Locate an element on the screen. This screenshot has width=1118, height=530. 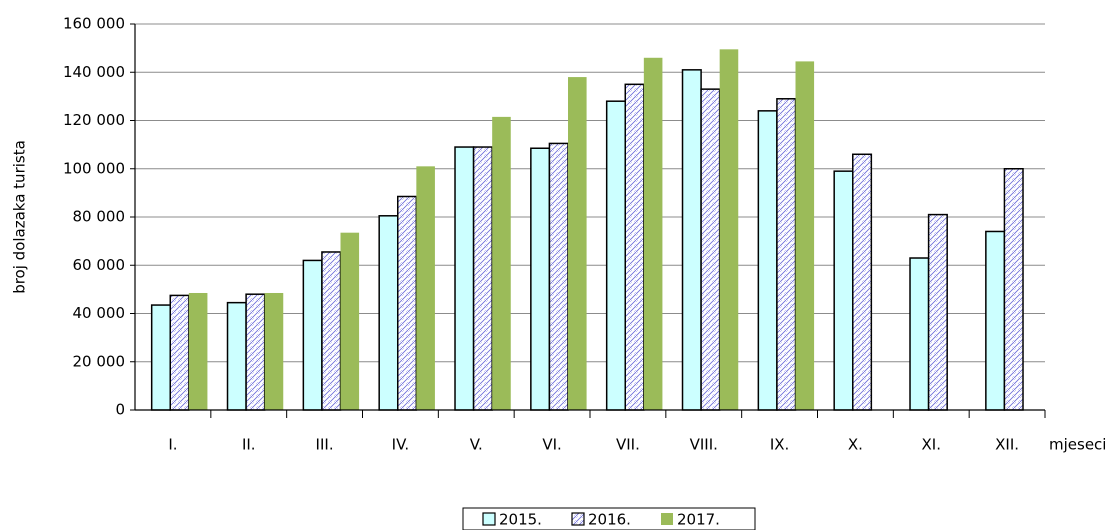
x-tick-label: VIII. is located at coordinates (704, 445).